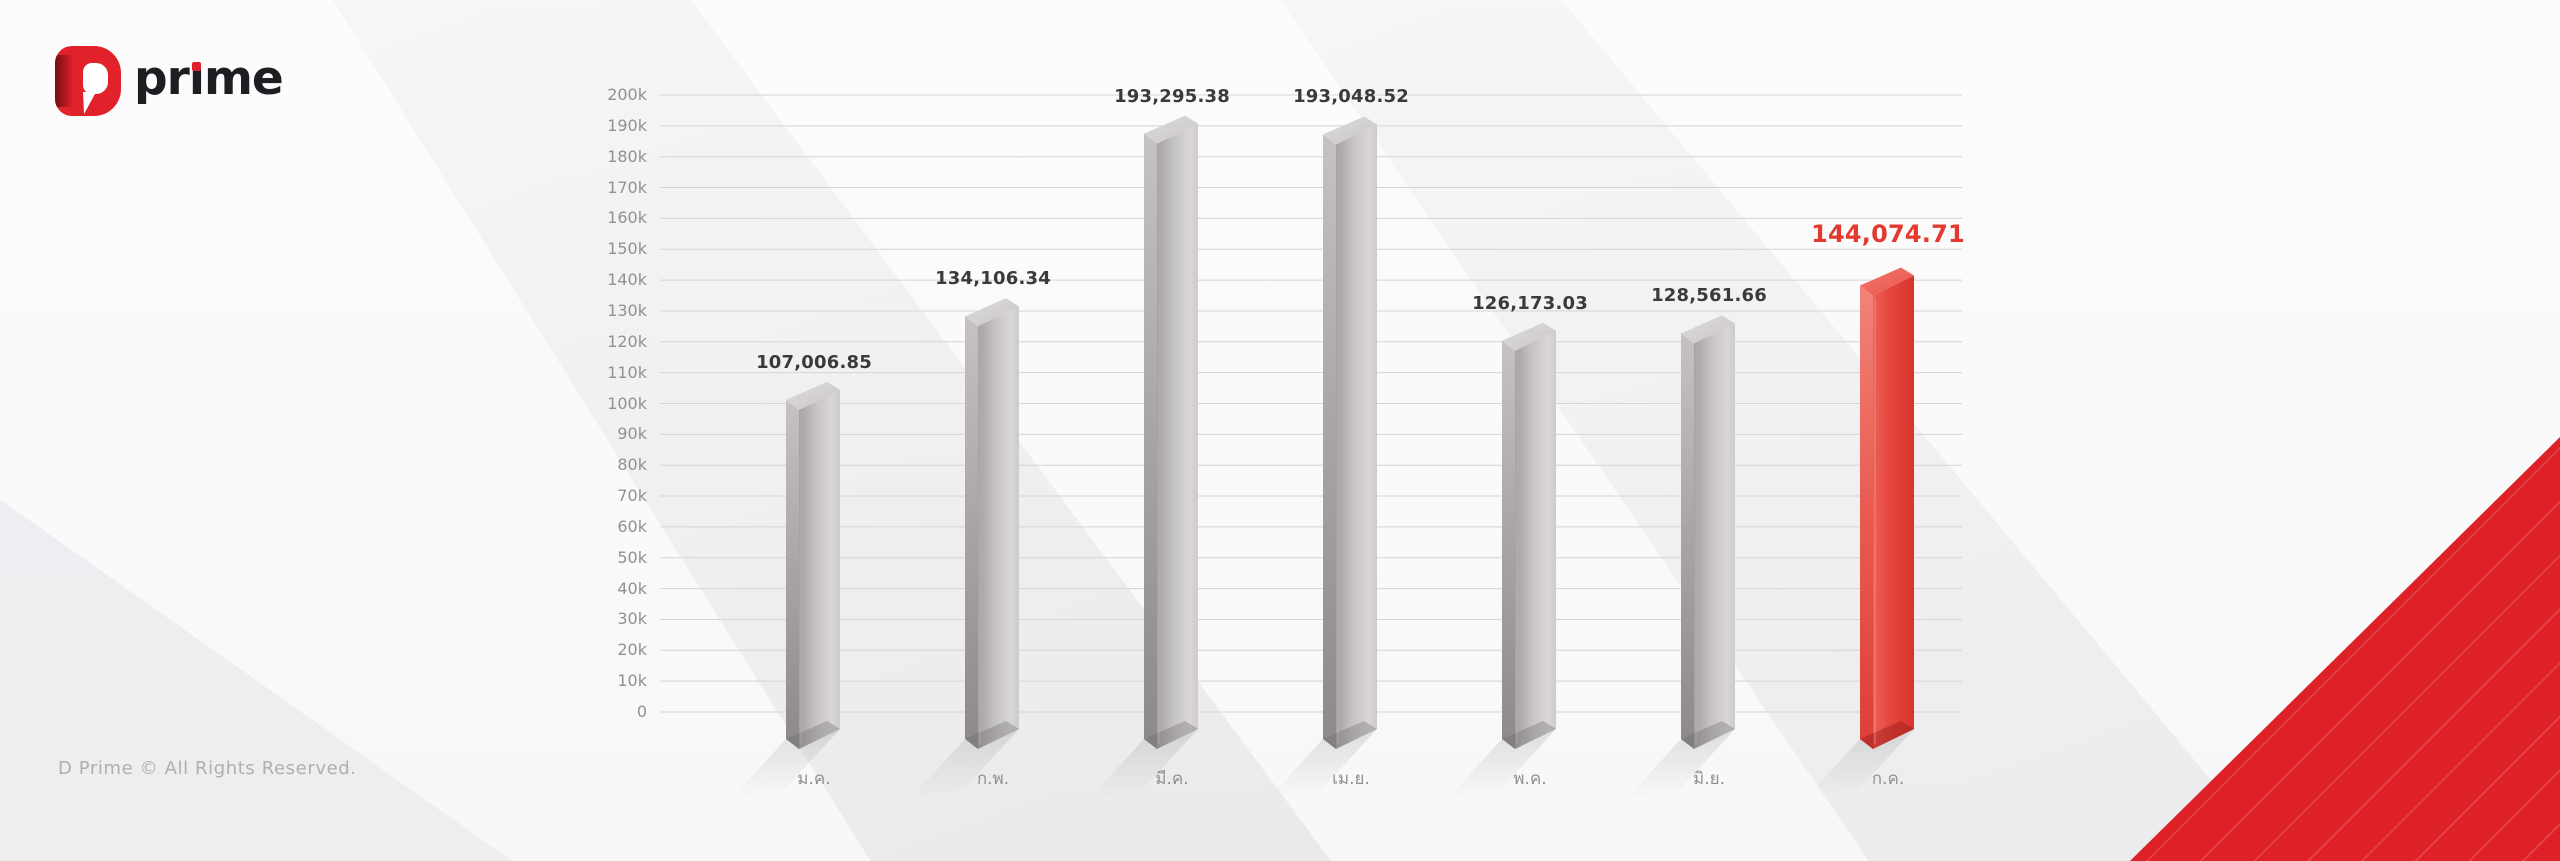  What do you see at coordinates (627, 403) in the screenshot?
I see `y-axis-tick-label: 100k` at bounding box center [627, 403].